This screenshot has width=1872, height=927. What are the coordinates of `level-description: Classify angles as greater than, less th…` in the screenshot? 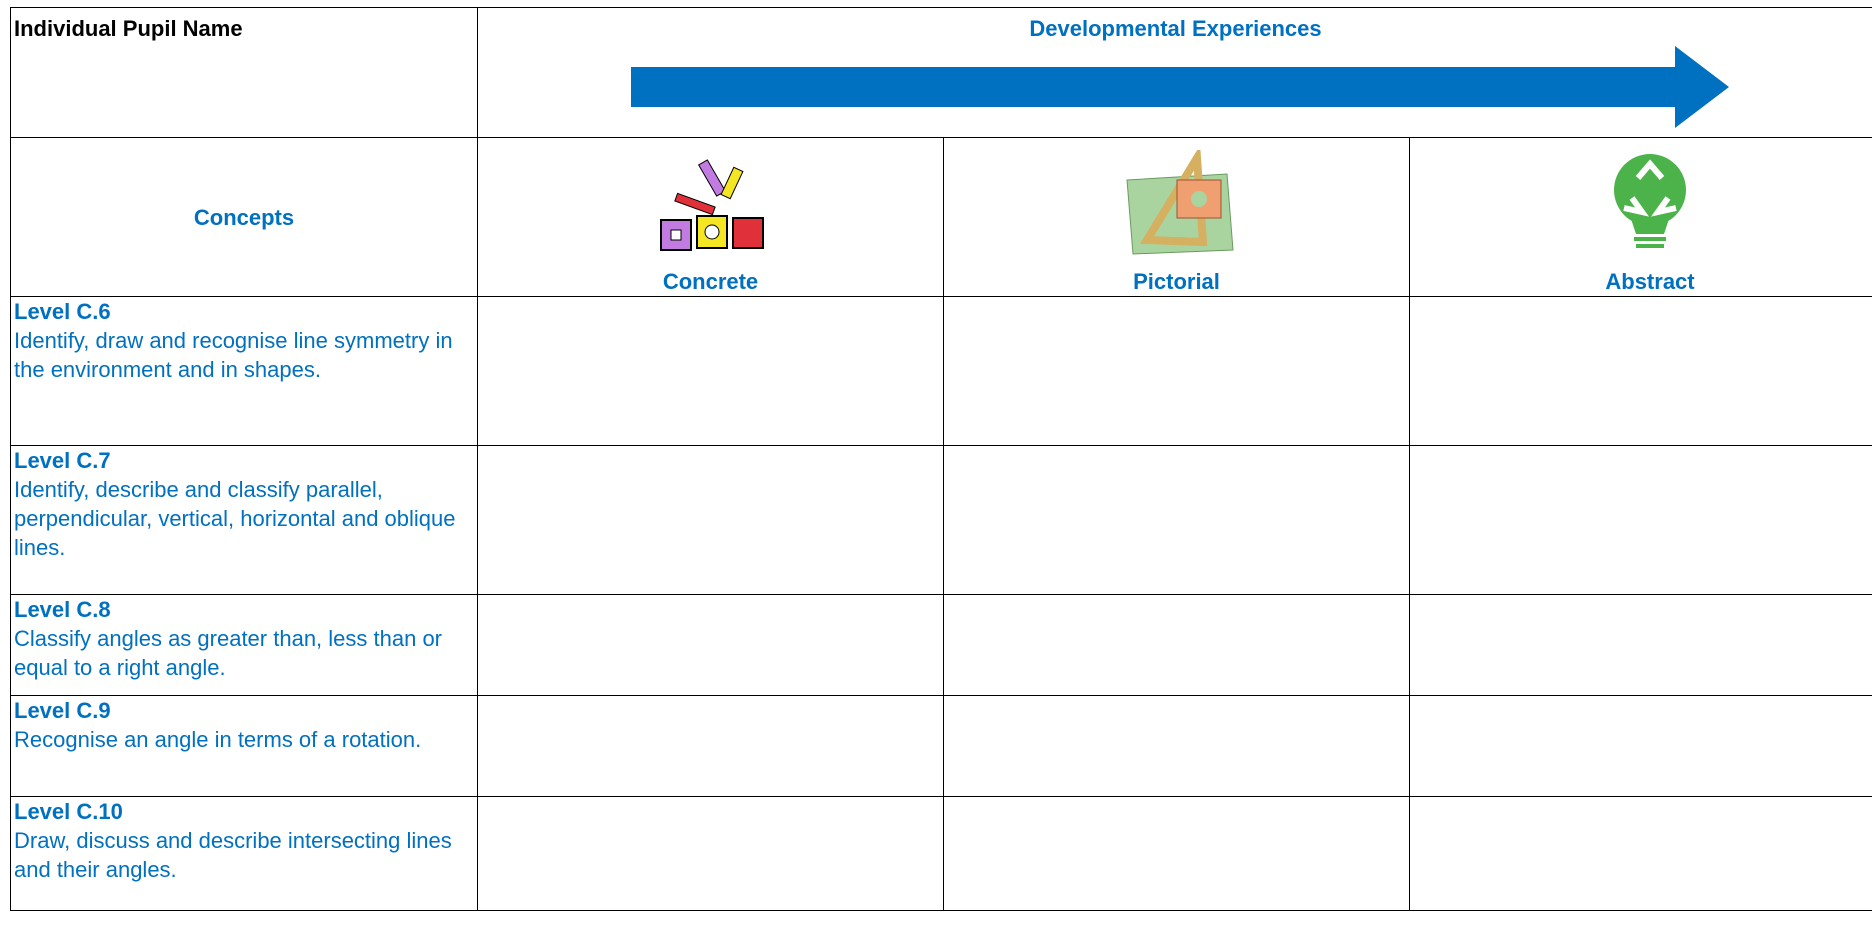 It's located at (244, 653).